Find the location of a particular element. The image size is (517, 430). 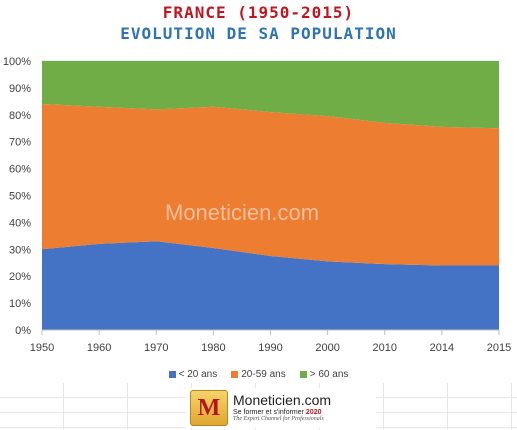

logo-letter: M is located at coordinates (209, 407).